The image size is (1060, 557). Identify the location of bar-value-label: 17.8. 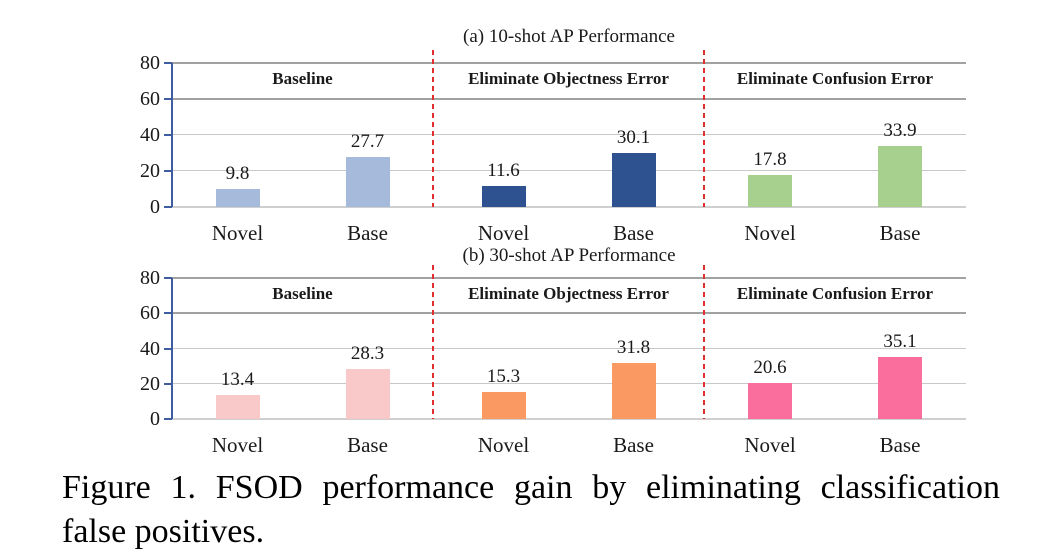
(770, 159).